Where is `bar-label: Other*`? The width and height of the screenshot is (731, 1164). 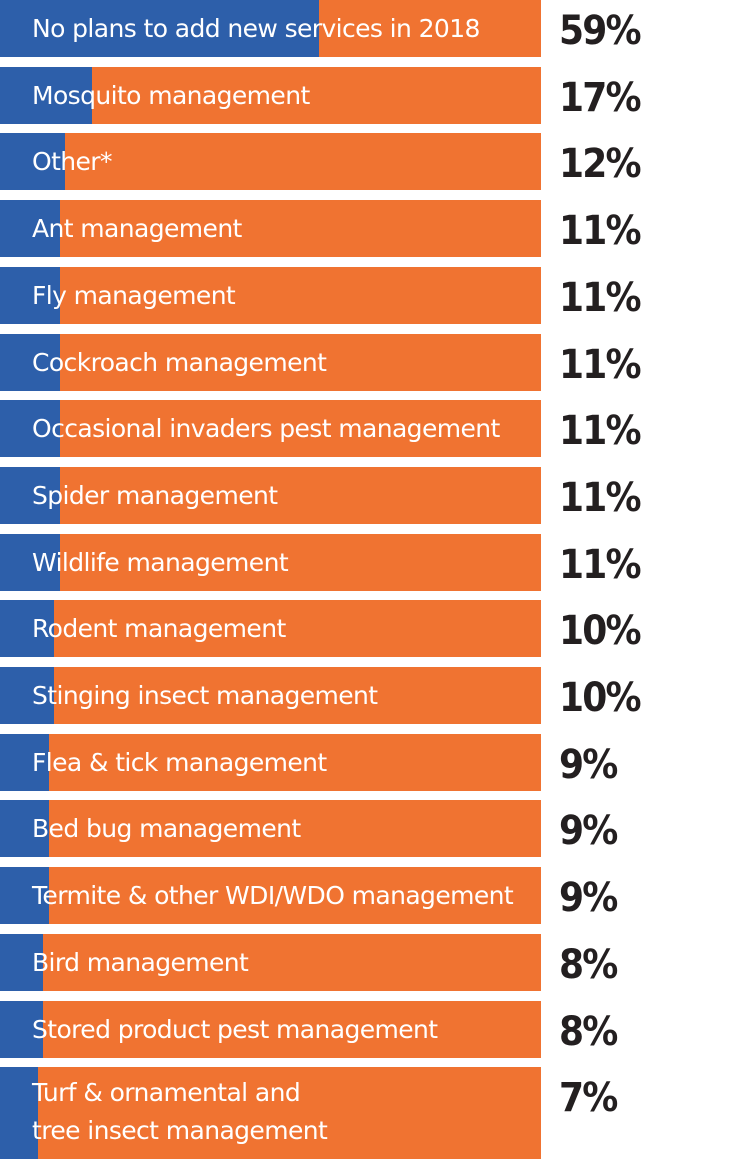 bar-label: Other* is located at coordinates (72, 162).